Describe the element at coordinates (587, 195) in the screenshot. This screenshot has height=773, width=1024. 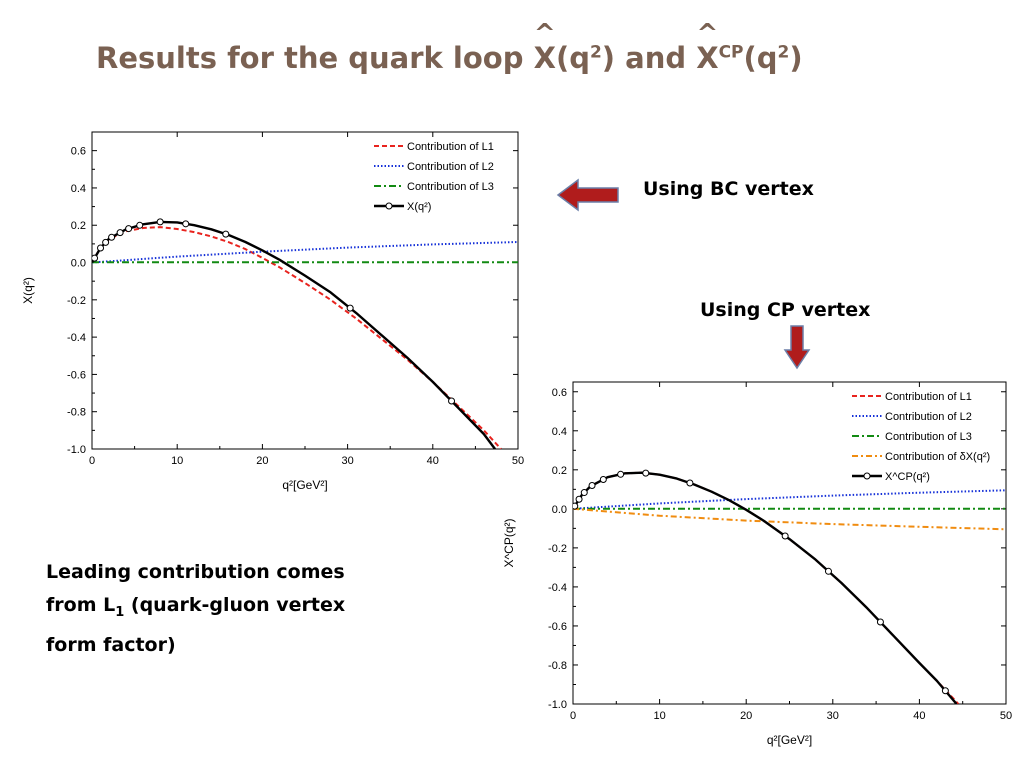
I see `left-arrow-icon` at that location.